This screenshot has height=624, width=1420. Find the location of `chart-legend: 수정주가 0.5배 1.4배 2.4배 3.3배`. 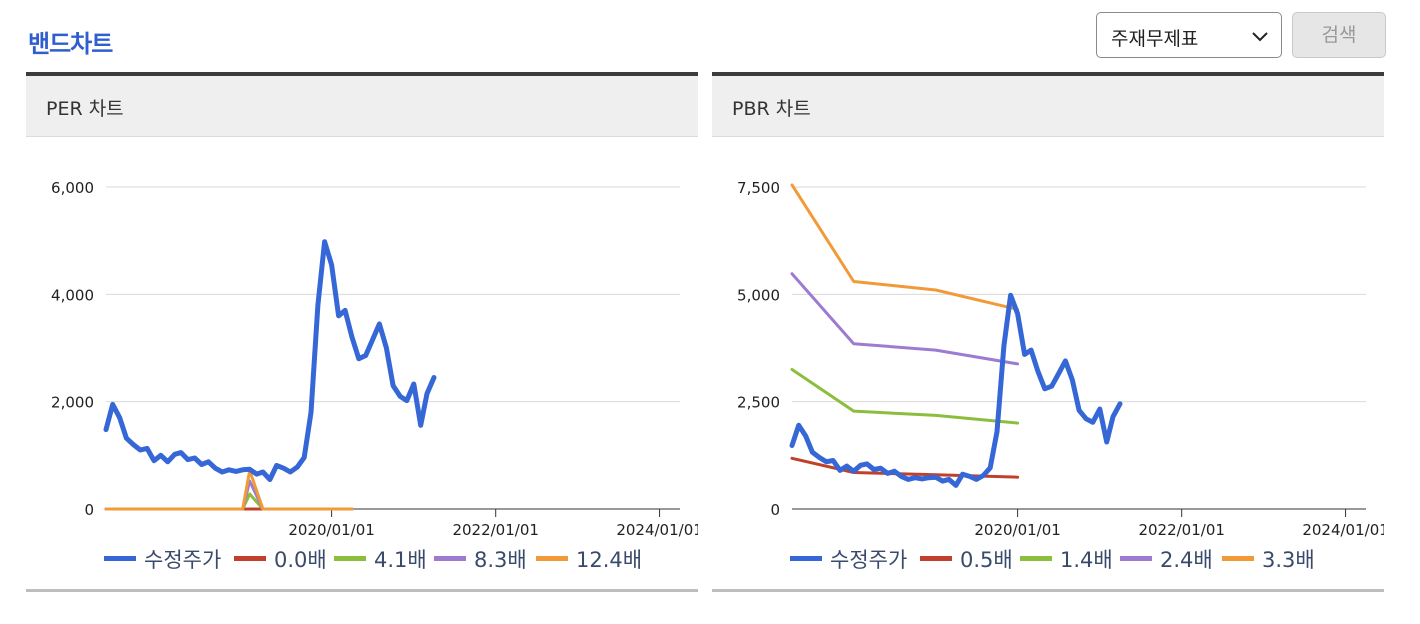

chart-legend: 수정주가 0.5배 1.4배 2.4배 3.3배 is located at coordinates (1048, 559).